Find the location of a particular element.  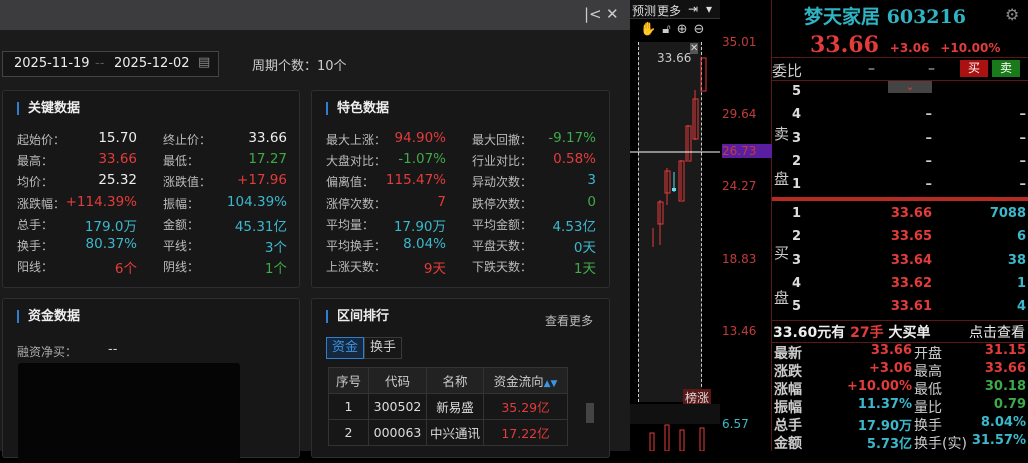

date-range-picker: 2025-11-19 -- 2025-12-02 ▤ is located at coordinates (110, 64).